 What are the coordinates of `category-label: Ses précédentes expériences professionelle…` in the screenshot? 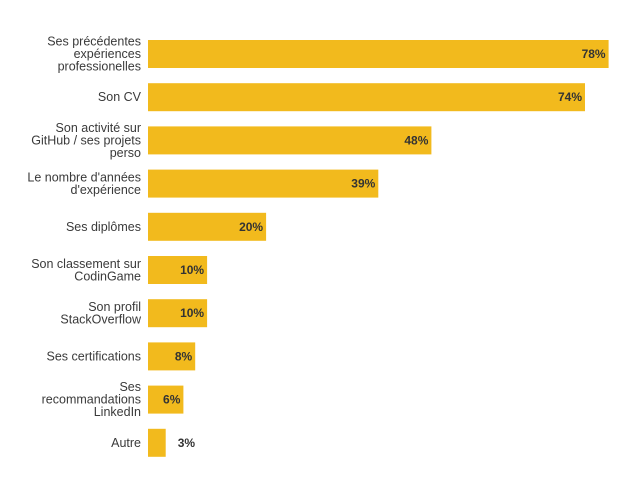 It's located at (94, 54).